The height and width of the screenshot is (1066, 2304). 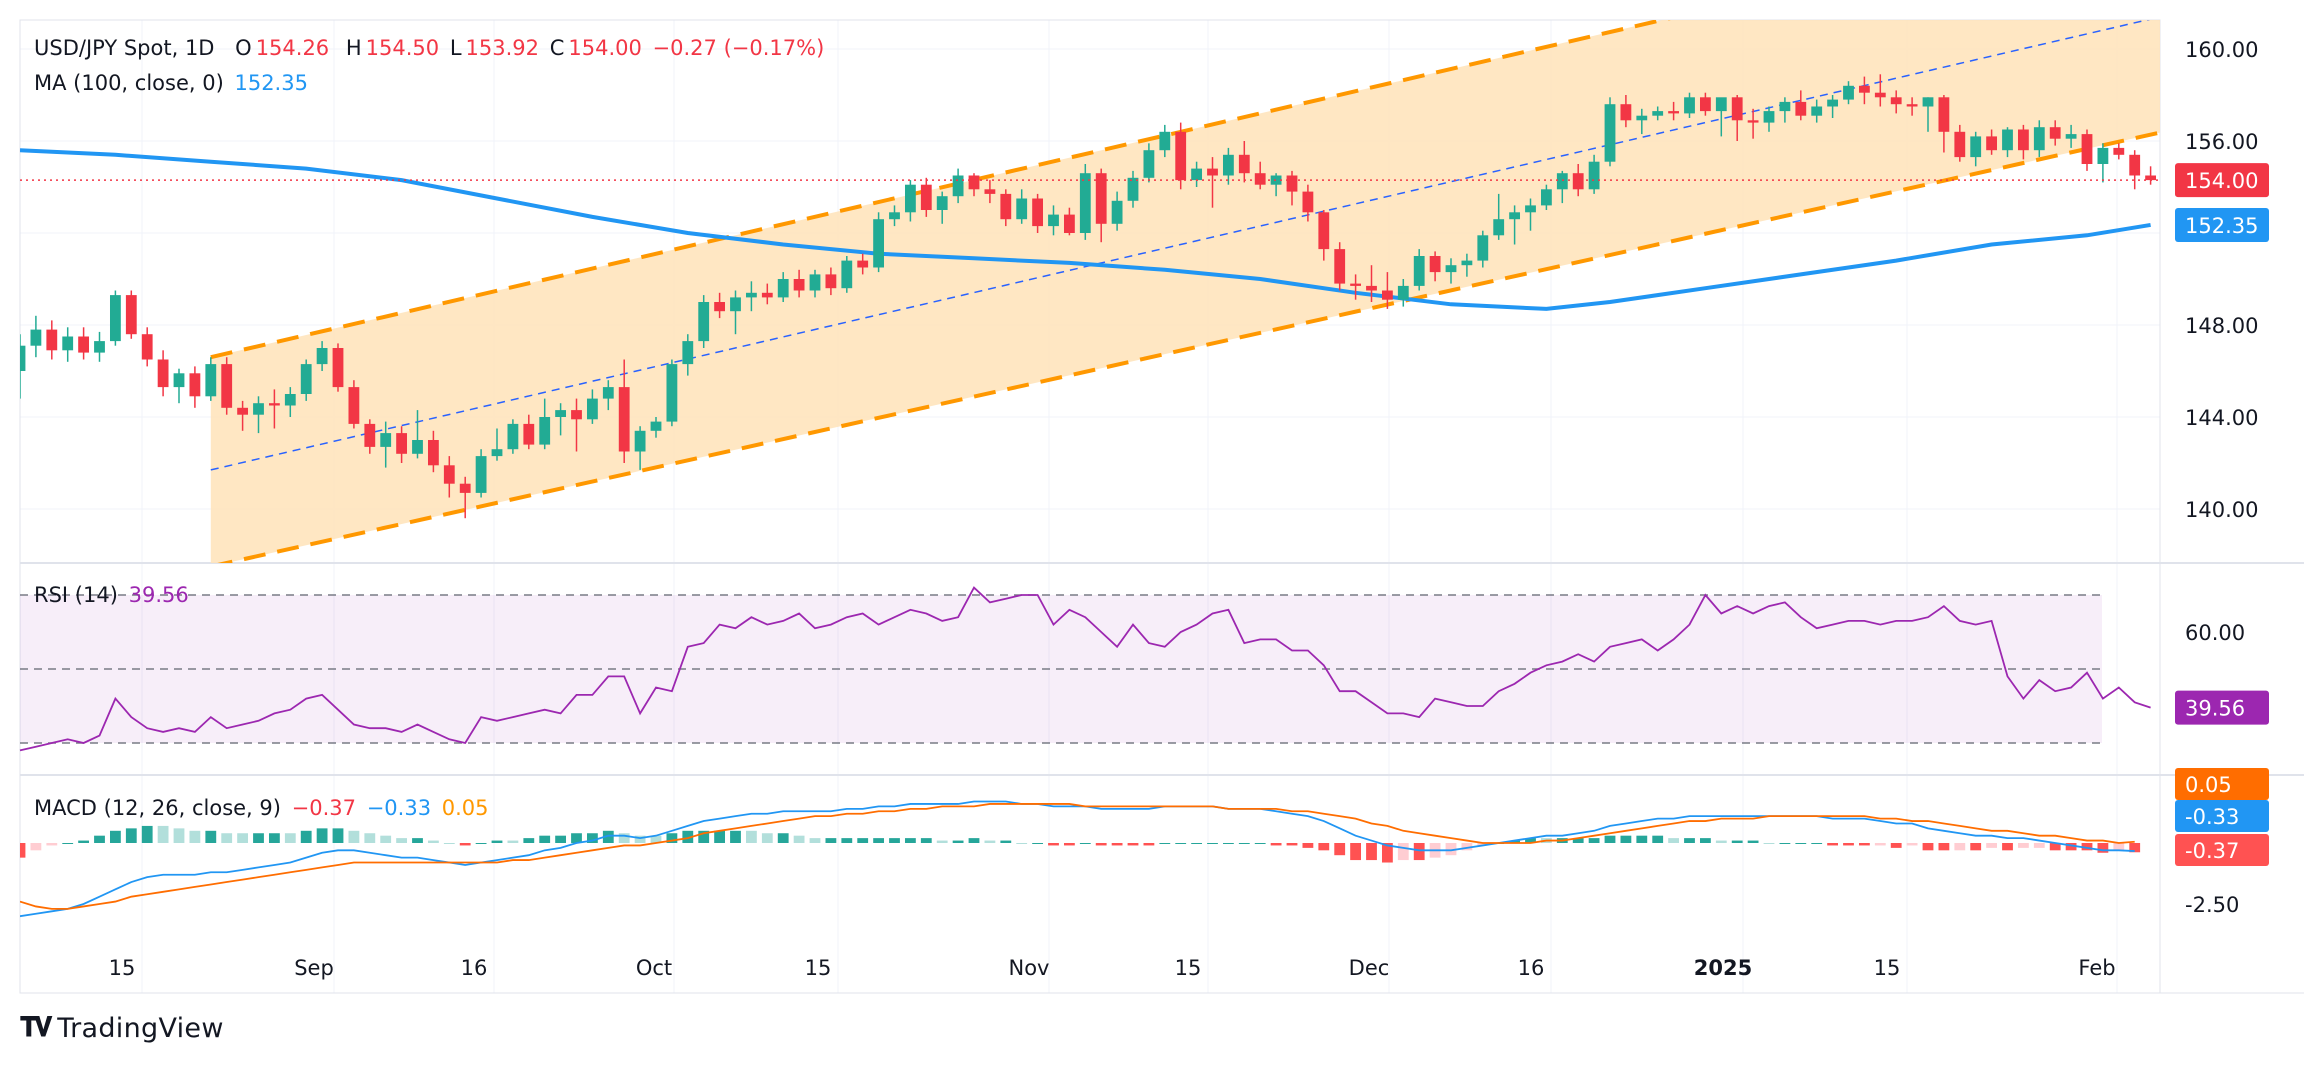 I want to click on time-tick-label: Nov, so click(x=1029, y=968).